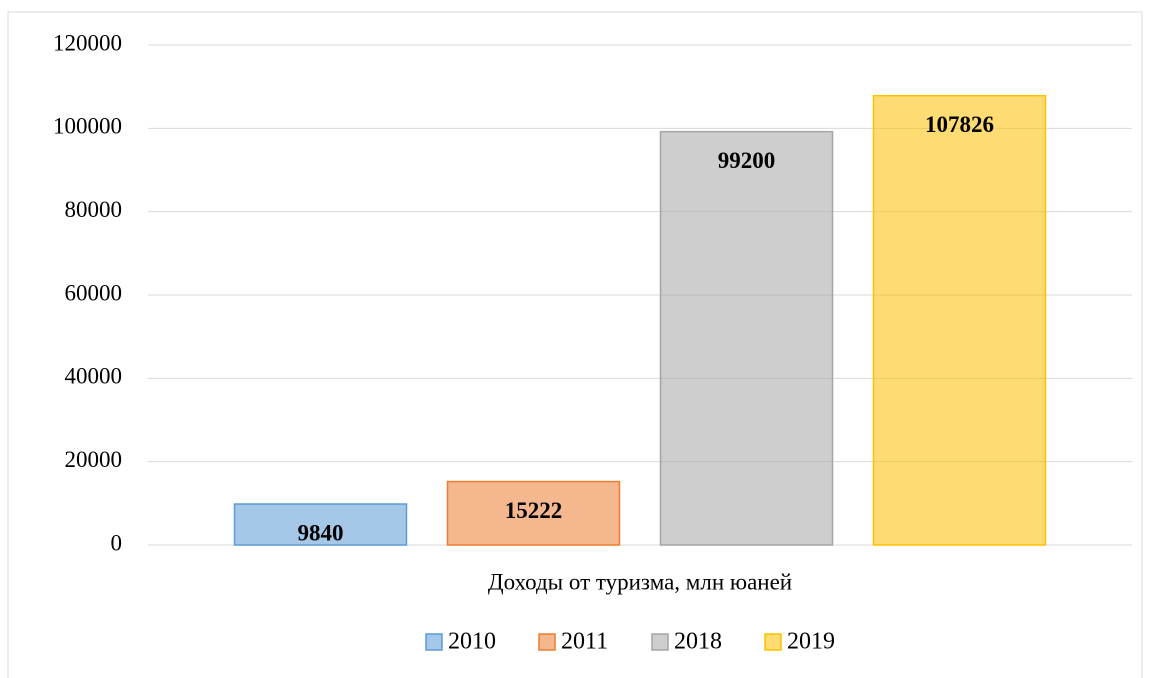 Image resolution: width=1150 pixels, height=678 pixels. I want to click on y-tick-label: 80000, so click(94, 209).